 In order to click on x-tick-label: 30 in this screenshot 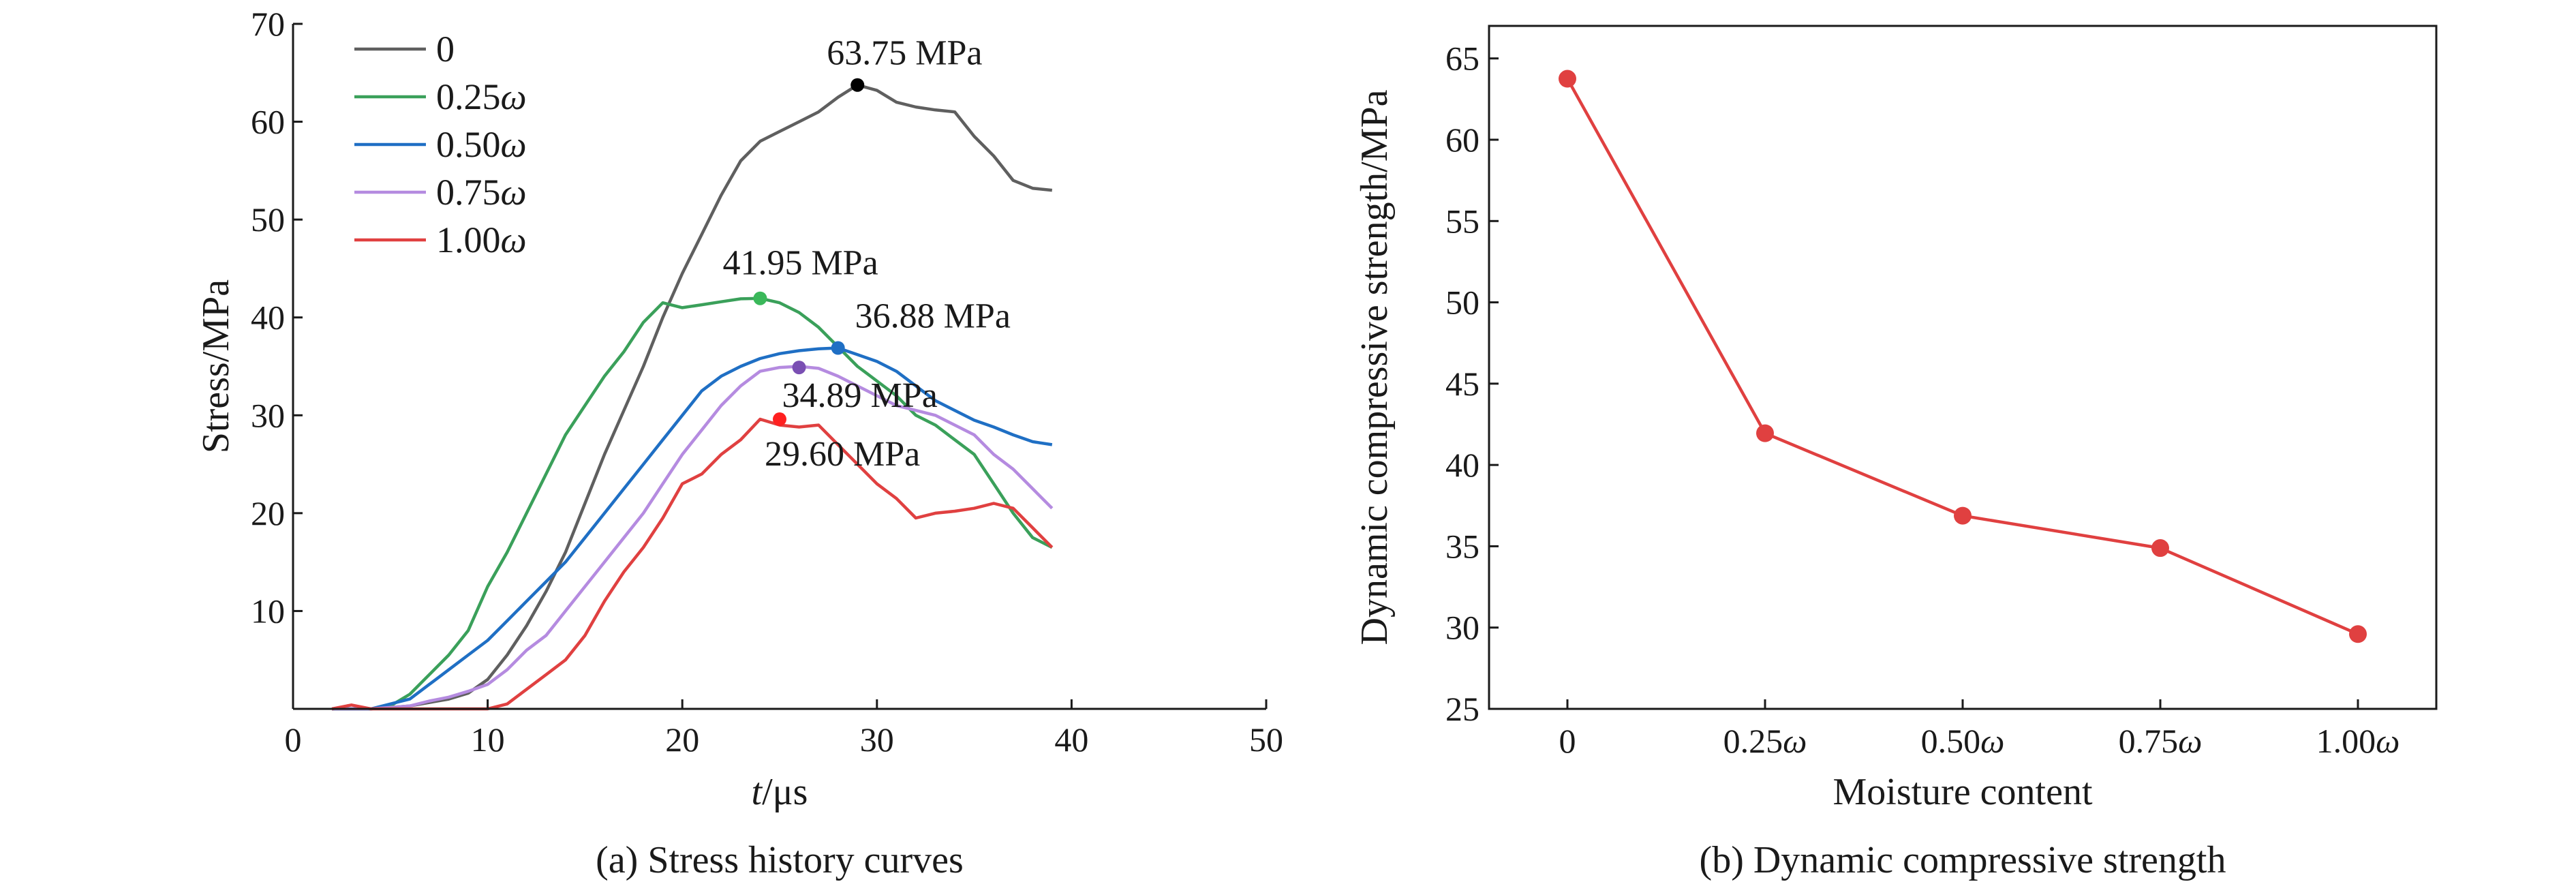, I will do `click(877, 739)`.